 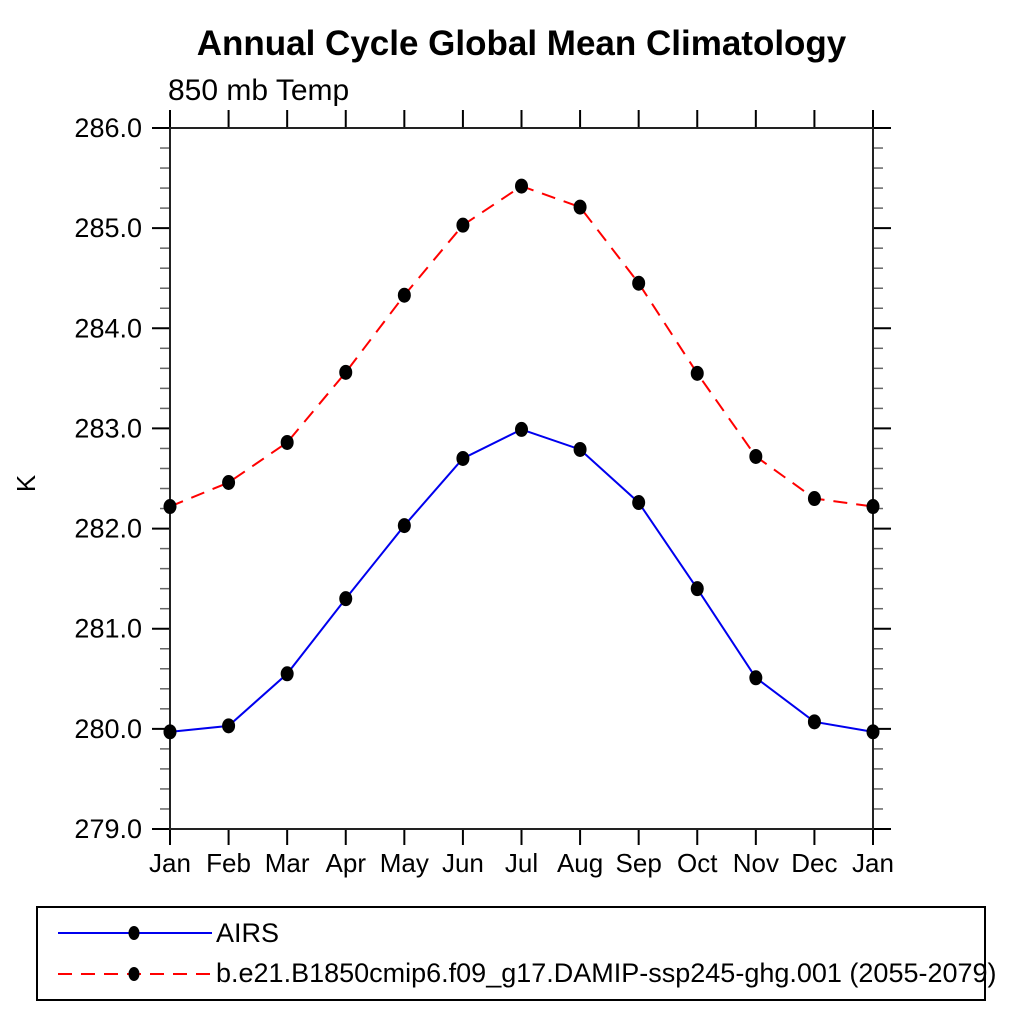 I want to click on x-tick-label: Feb, so click(x=228, y=863).